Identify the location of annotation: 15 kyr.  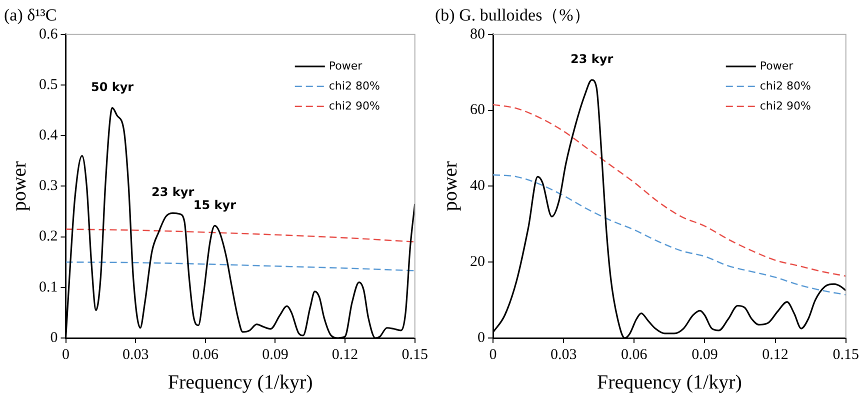
(214, 205).